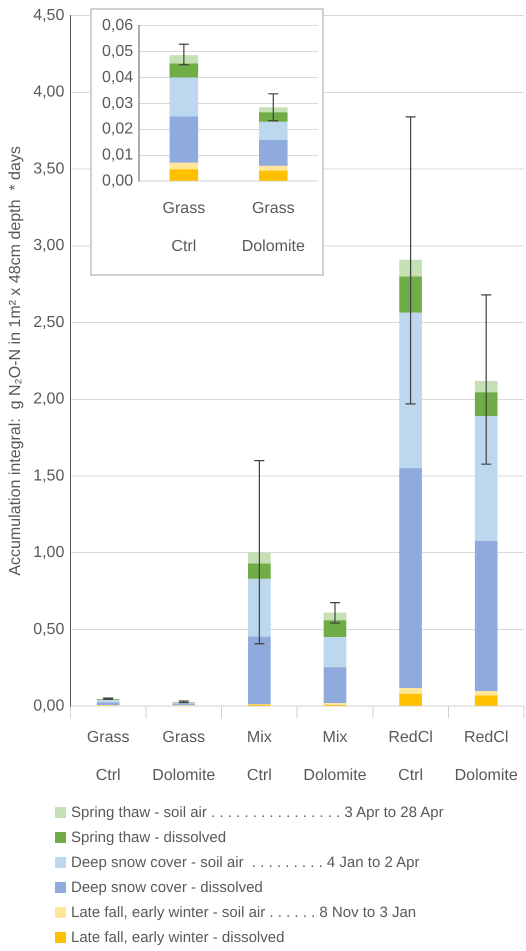 The height and width of the screenshot is (951, 526). Describe the element at coordinates (118, 51) in the screenshot. I see `y-tick-label: 0,05` at that location.